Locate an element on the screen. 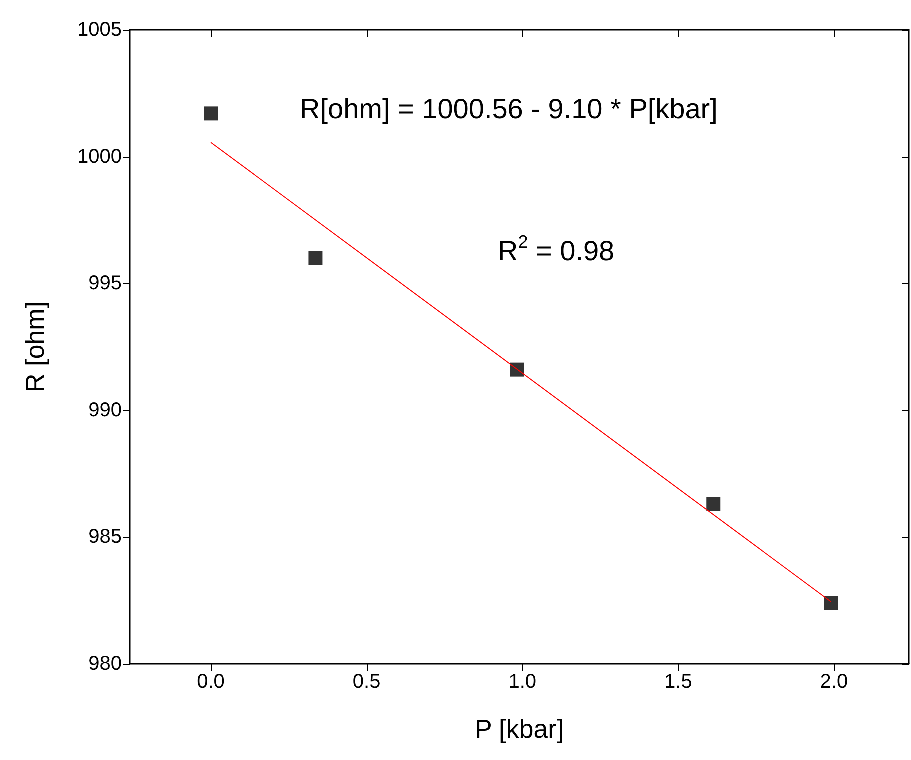 The height and width of the screenshot is (760, 911). y-tick-label: 980 is located at coordinates (105, 664).